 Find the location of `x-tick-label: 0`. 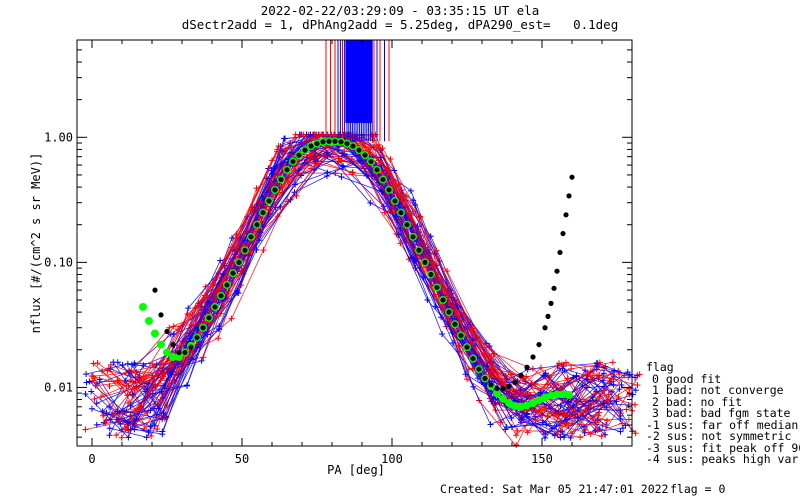

x-tick-label: 0 is located at coordinates (91, 459).